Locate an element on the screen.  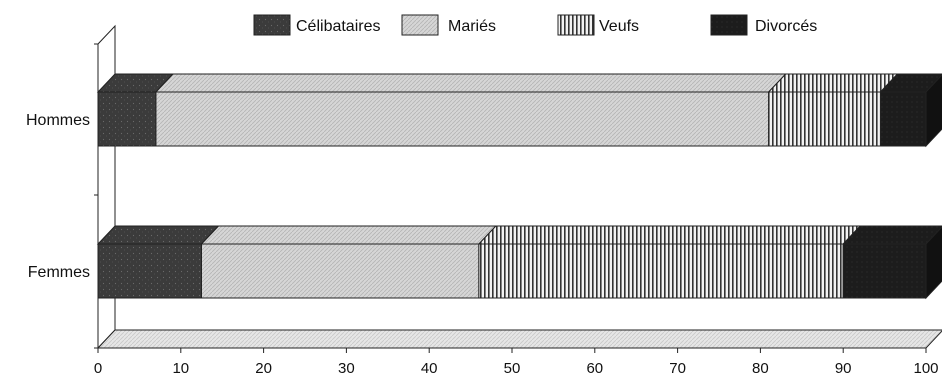
bar-top-femmes-maries is located at coordinates (349, 235).